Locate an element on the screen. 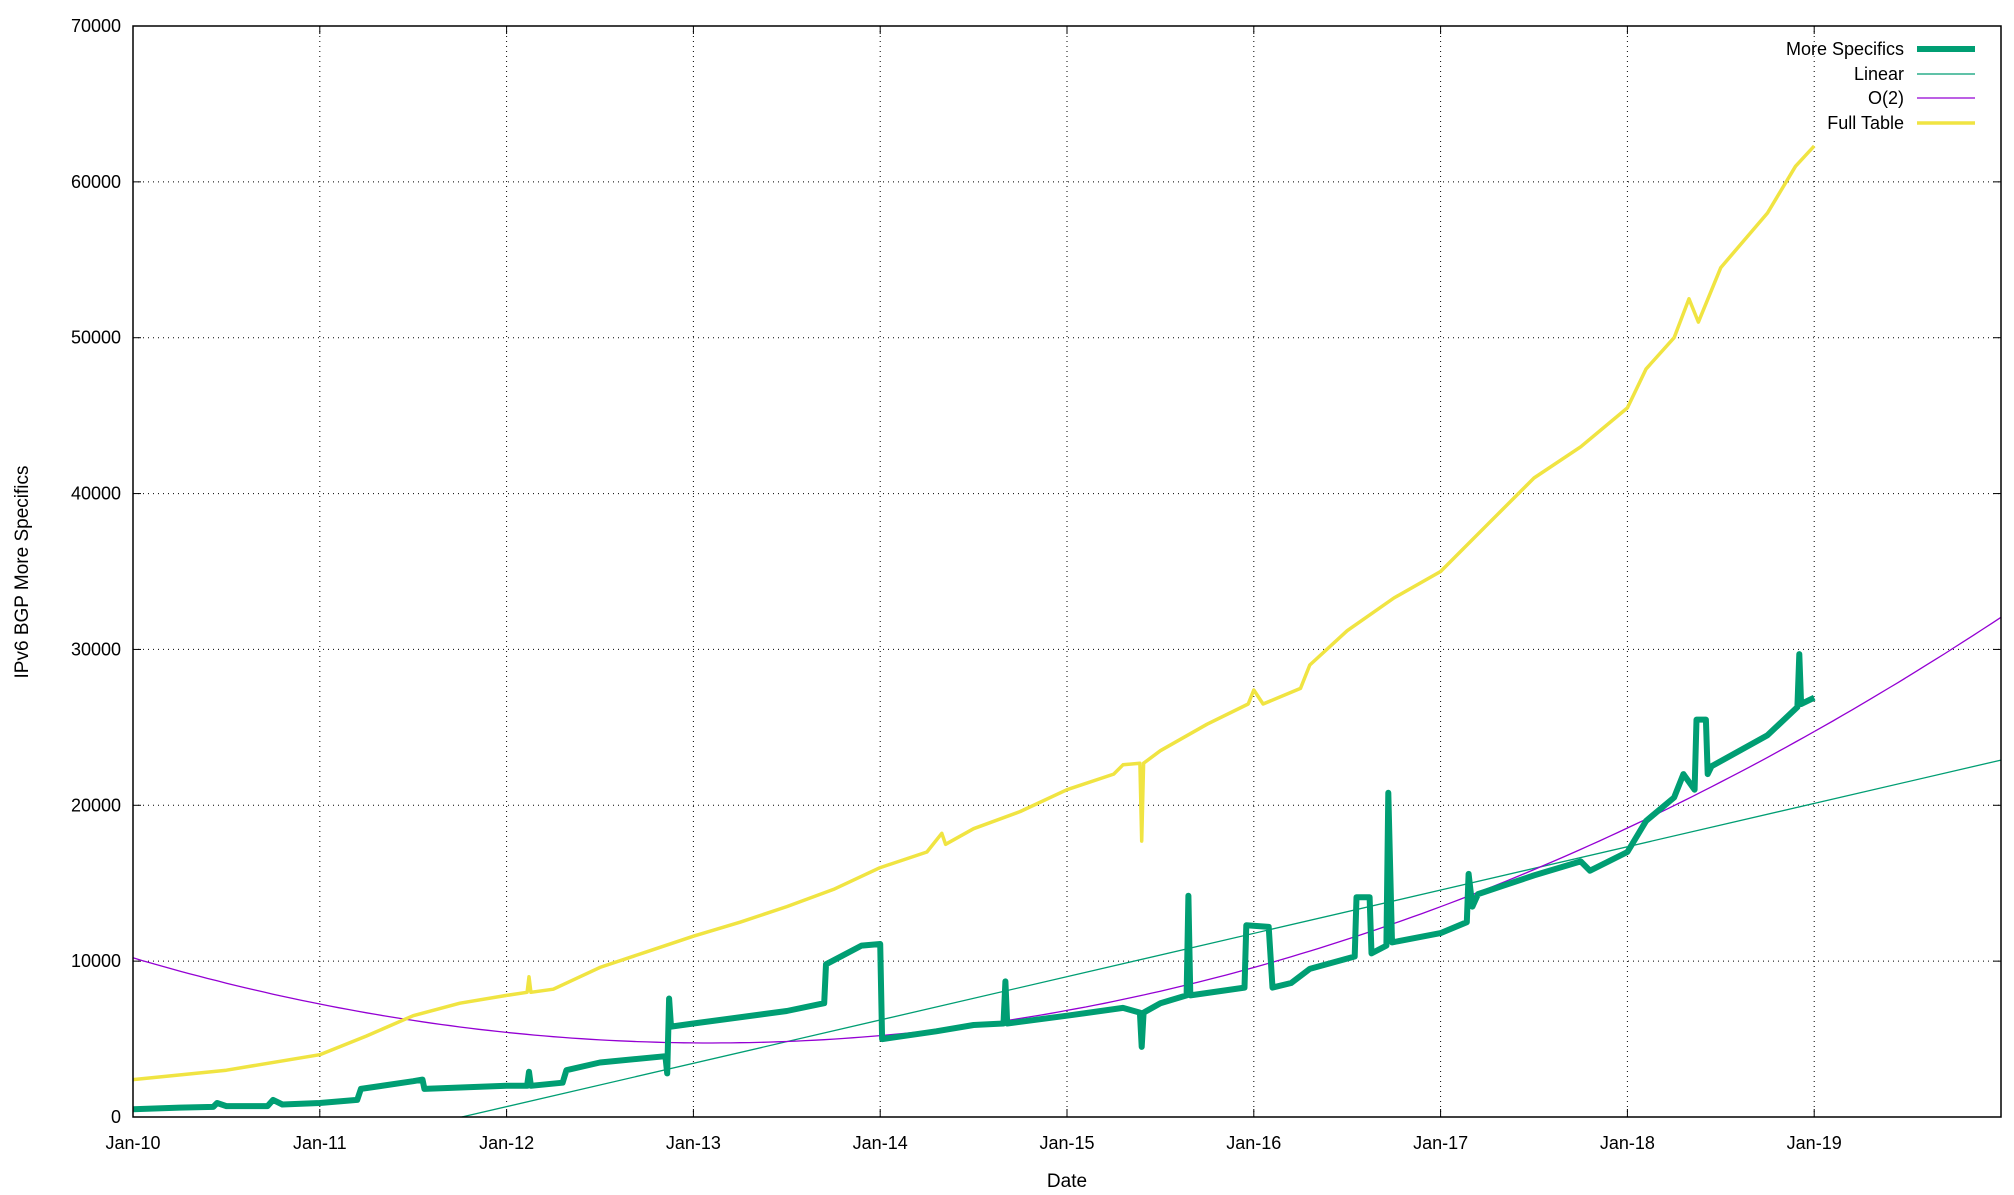 The image size is (2014, 1195). x-tick-label: Jan-16 is located at coordinates (1253, 1143).